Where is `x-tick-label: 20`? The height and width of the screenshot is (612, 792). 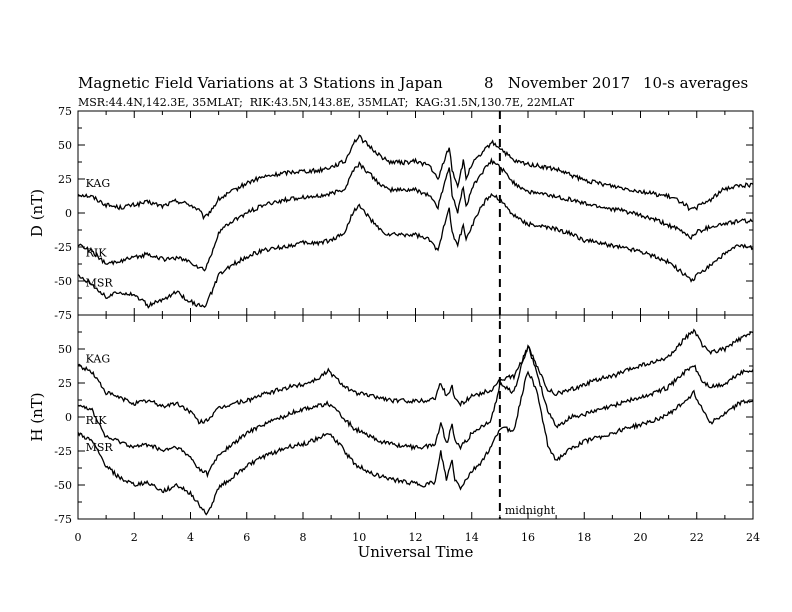 x-tick-label: 20 is located at coordinates (641, 537).